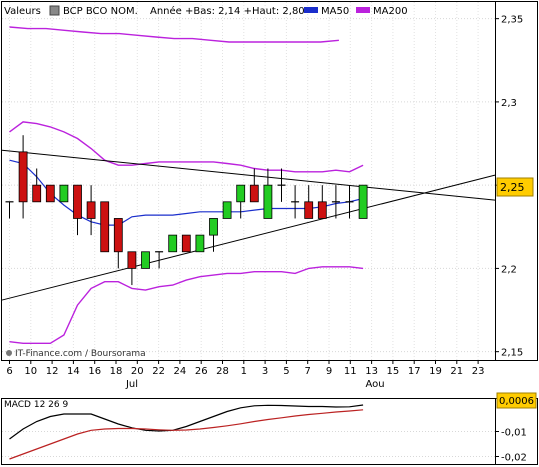  I want to click on x-tick-label: 5, so click(286, 371).